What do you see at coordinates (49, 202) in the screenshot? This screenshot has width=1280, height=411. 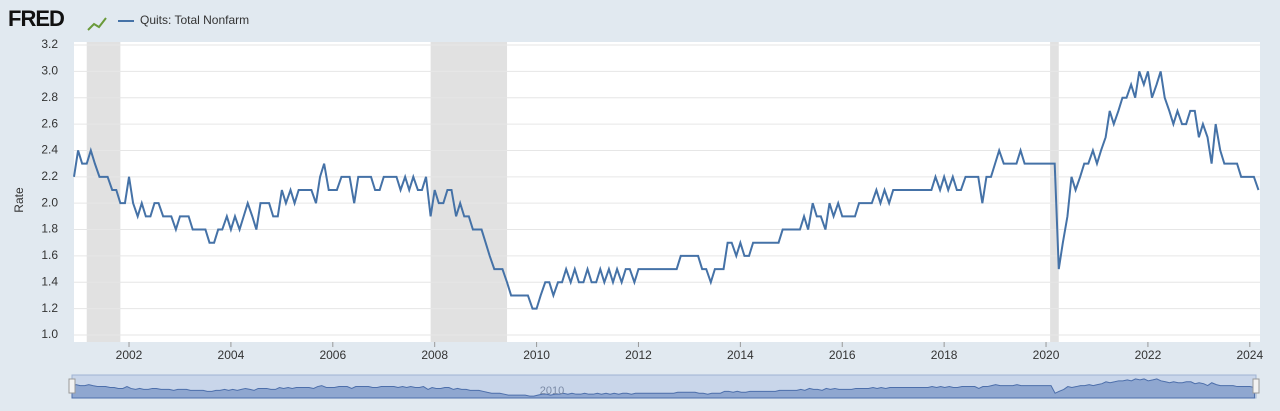 I see `y-tick-label: 2.0` at bounding box center [49, 202].